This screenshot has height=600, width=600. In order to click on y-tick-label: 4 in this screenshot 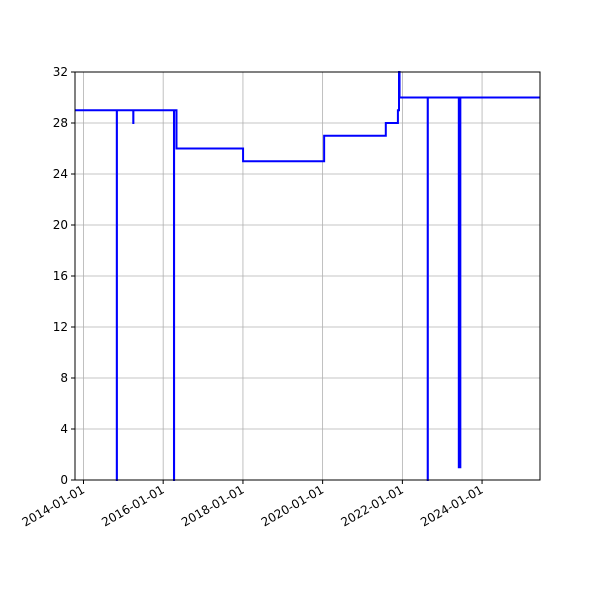, I will do `click(64, 429)`.